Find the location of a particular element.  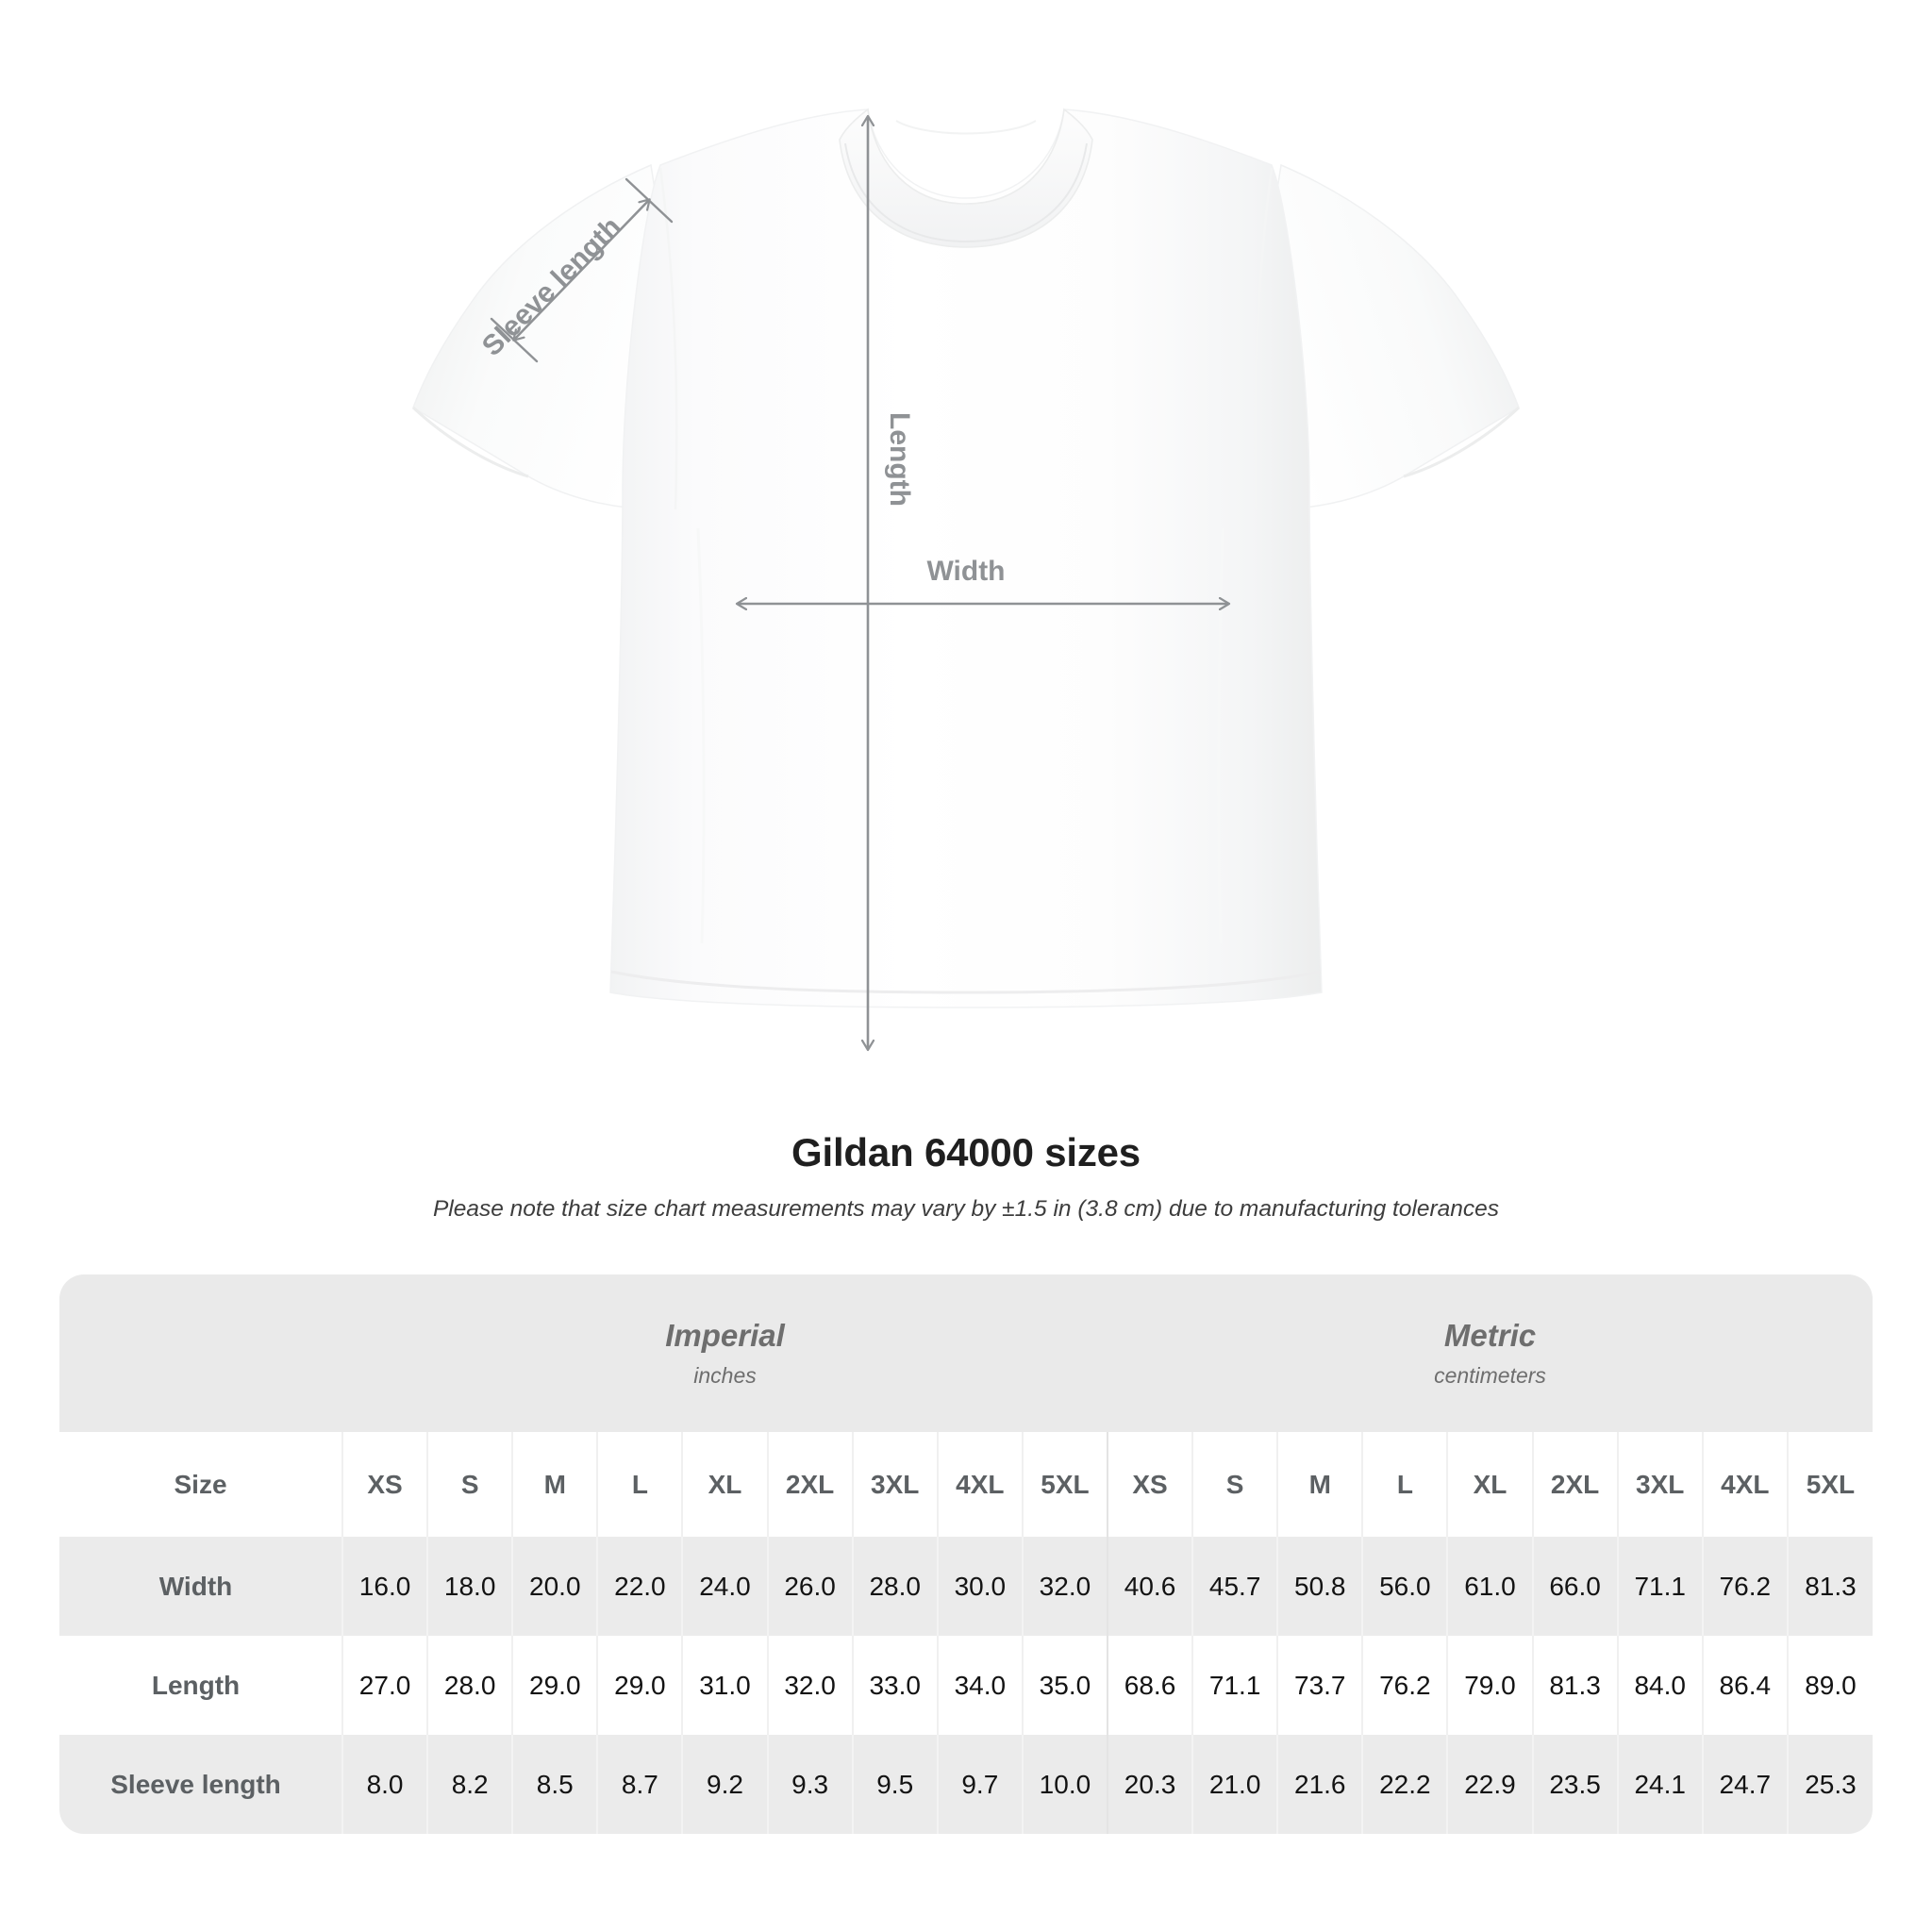

cell-value: 68.6 is located at coordinates (1150, 1685).